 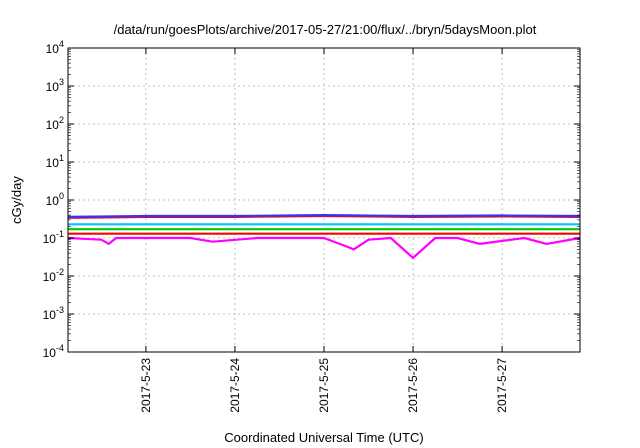 What do you see at coordinates (323, 437) in the screenshot?
I see `x-axis-label: Coordinated Universal Time (UTC)` at bounding box center [323, 437].